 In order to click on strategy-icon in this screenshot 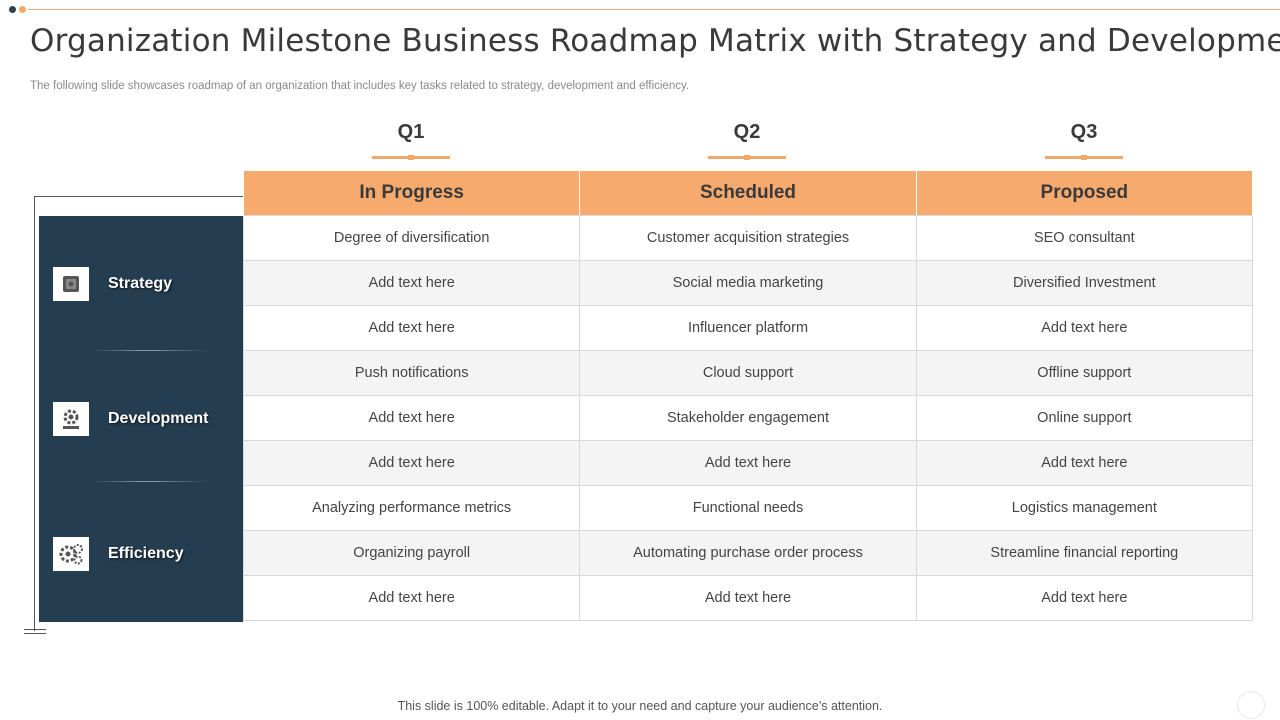, I will do `click(71, 284)`.